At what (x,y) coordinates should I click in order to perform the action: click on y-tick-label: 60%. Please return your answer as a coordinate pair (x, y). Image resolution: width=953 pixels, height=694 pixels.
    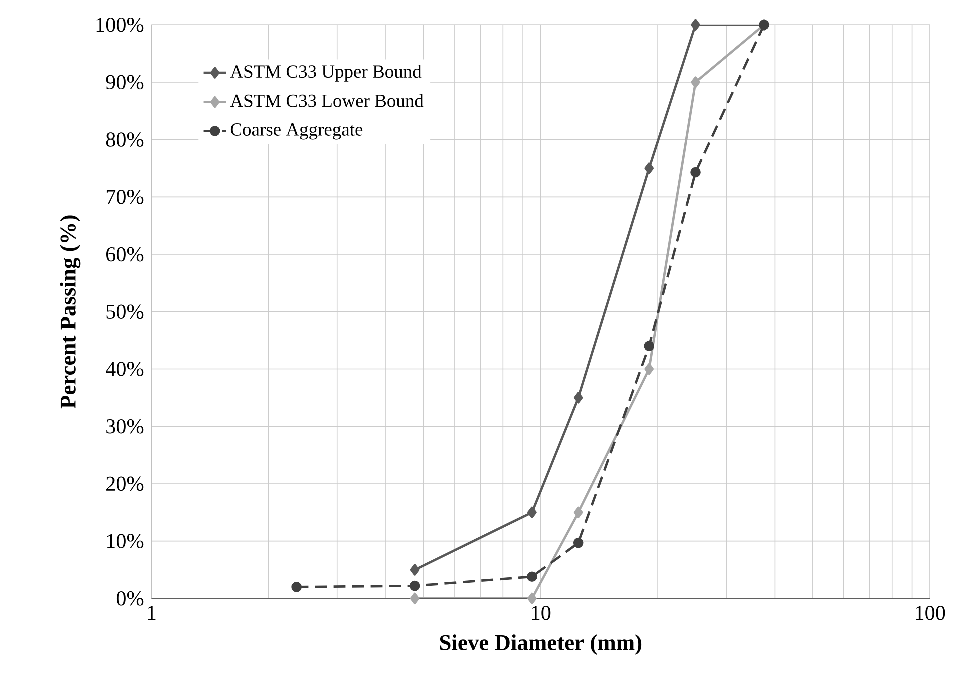
    Looking at the image, I should click on (125, 254).